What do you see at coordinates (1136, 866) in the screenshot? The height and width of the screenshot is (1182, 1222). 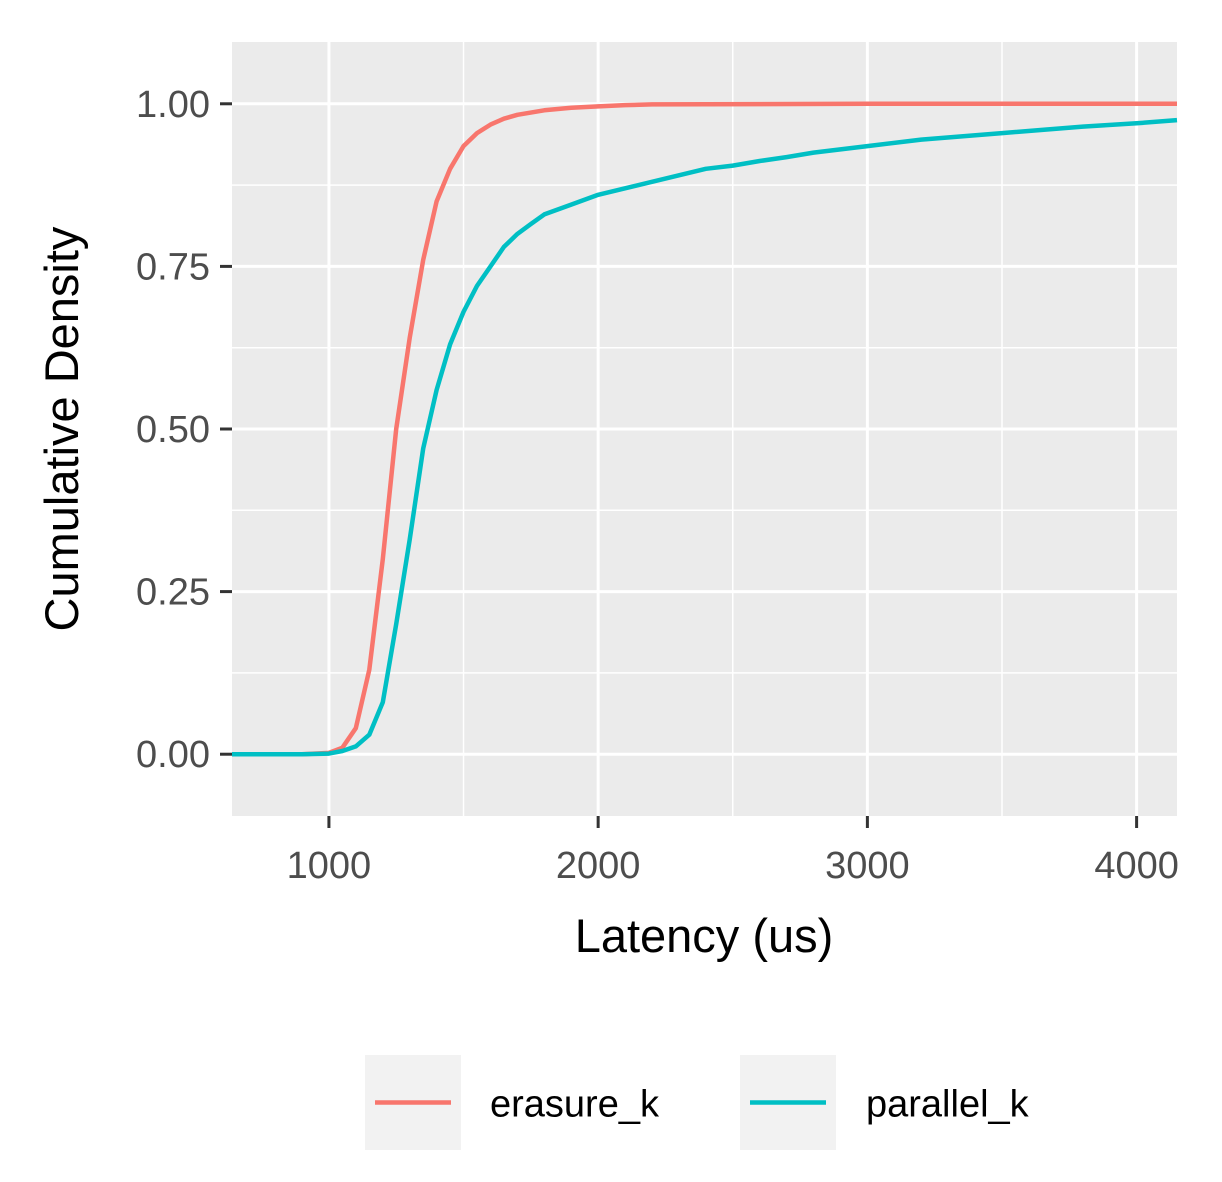 I see `x-tick-label: 4000` at bounding box center [1136, 866].